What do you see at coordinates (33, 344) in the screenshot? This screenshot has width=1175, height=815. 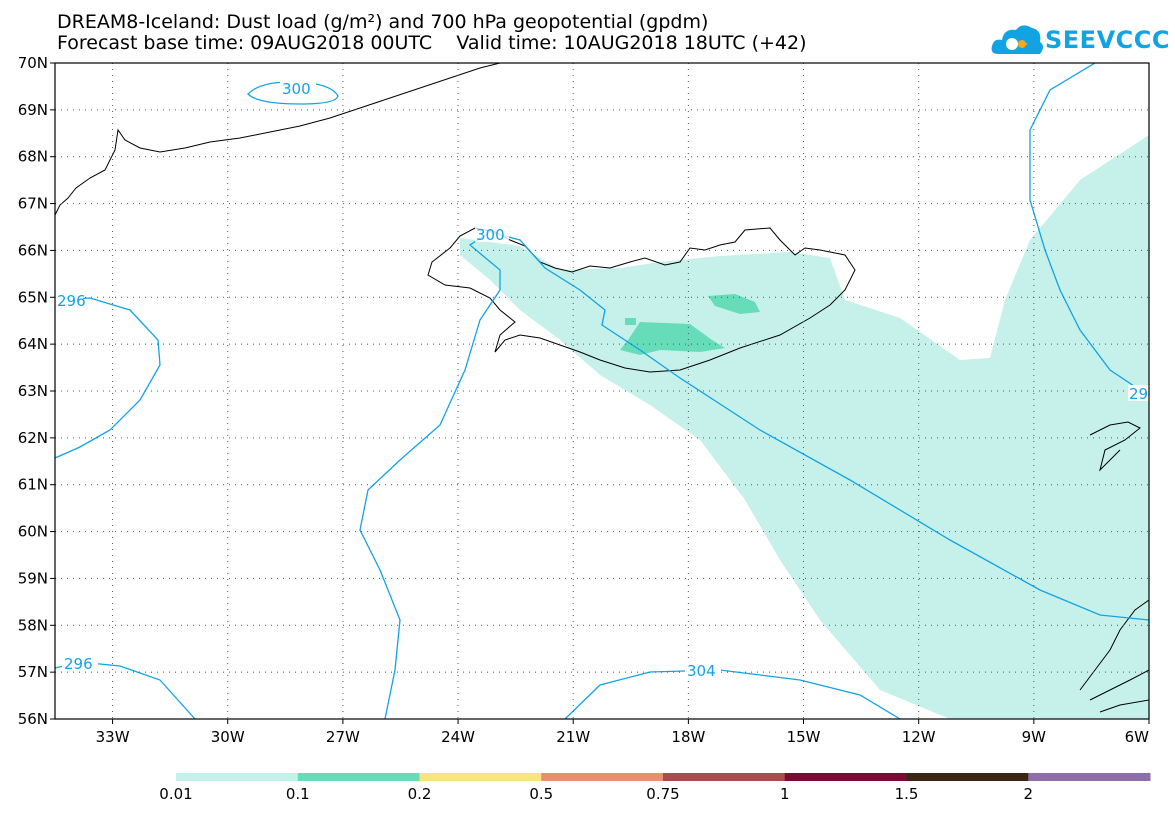 I see `latitude-label: 64N` at bounding box center [33, 344].